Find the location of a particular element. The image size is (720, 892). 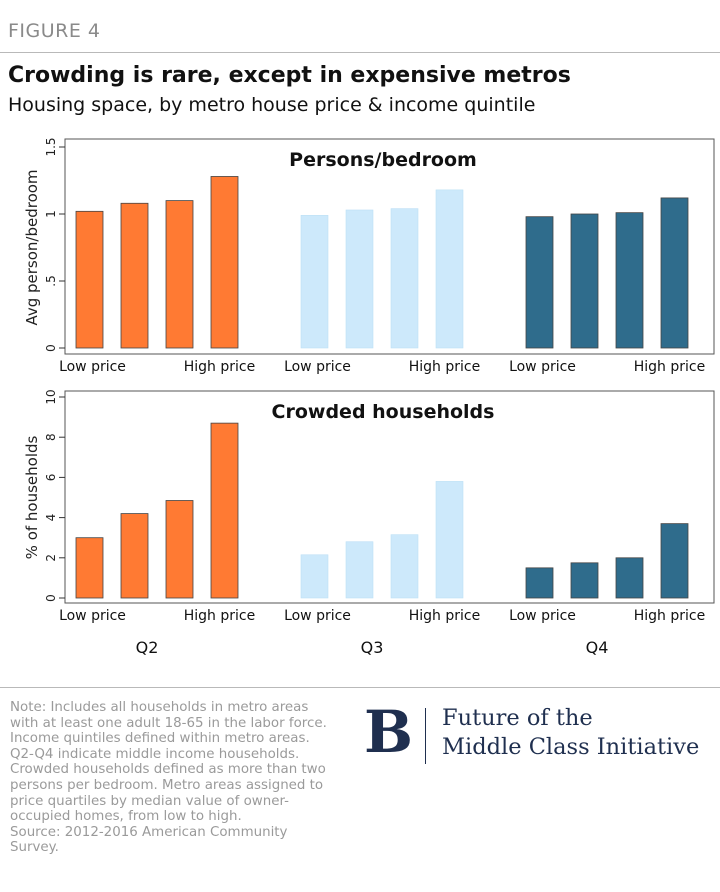

note-line: Q2-Q4 indicate middle income households. is located at coordinates (155, 754).